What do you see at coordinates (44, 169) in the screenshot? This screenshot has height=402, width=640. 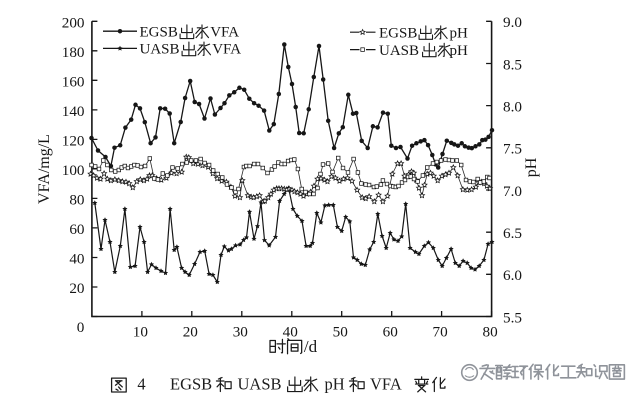 I see `svg-text: VFA/mg/L` at bounding box center [44, 169].